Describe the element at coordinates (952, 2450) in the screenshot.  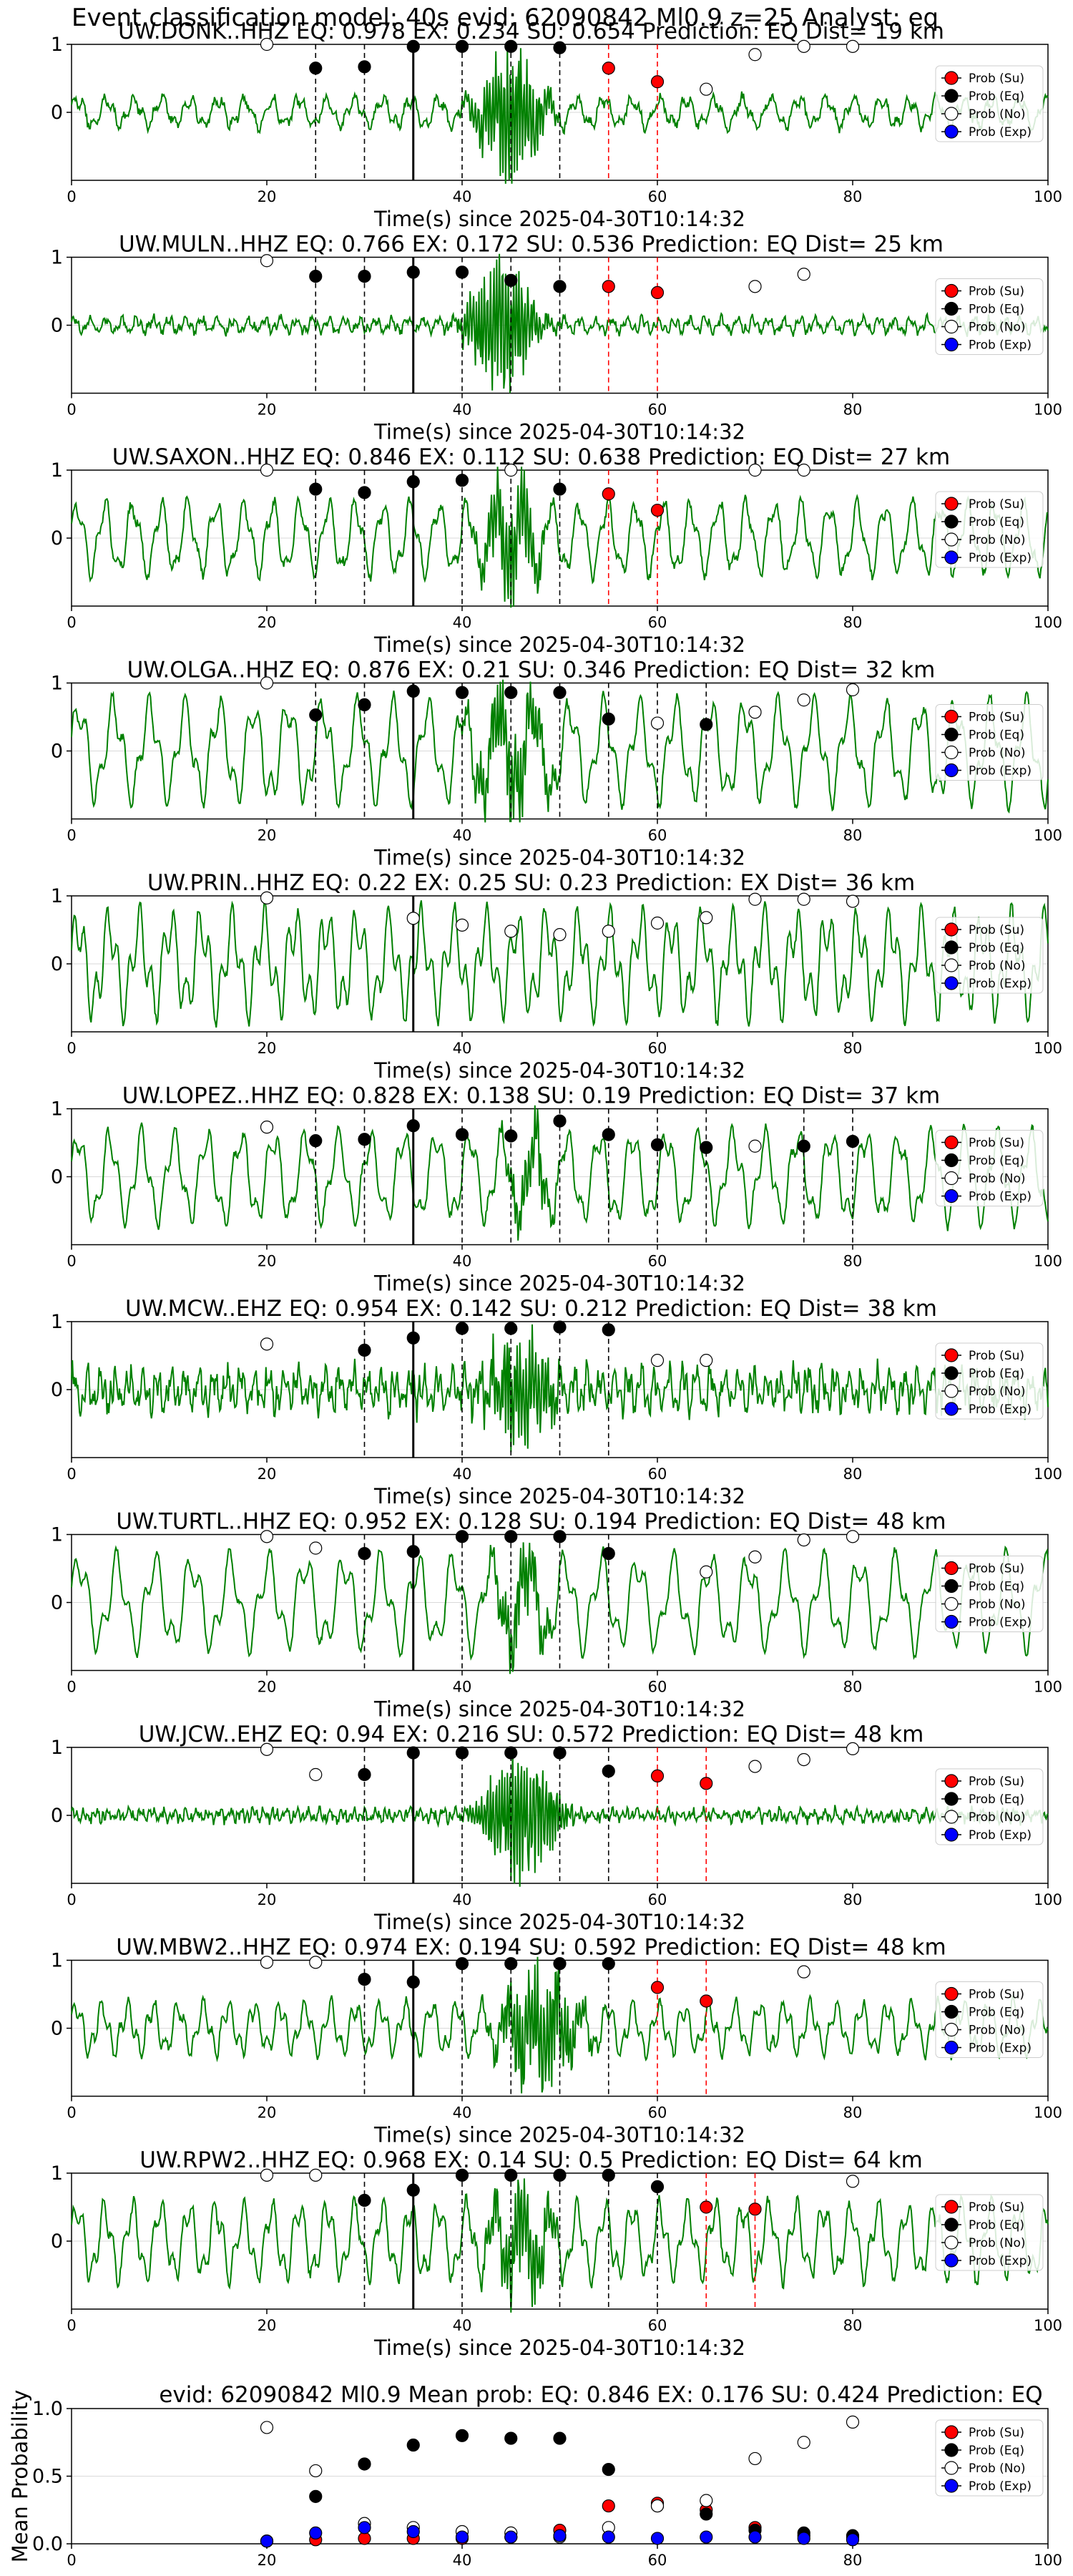
I see `legend-marker-eq` at that location.